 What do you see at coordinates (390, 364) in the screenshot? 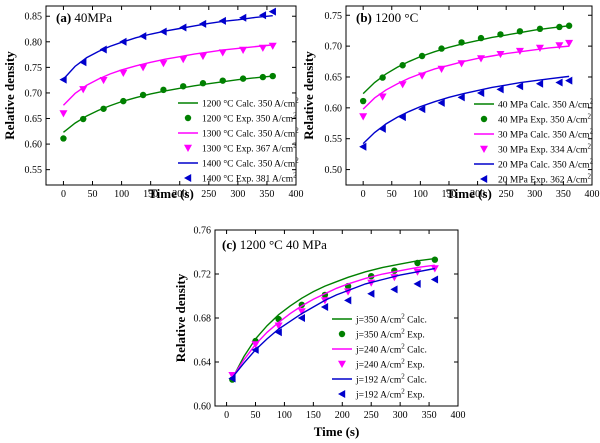
I see `legend-label: j=240 A/cm2 Exp.` at bounding box center [390, 364].